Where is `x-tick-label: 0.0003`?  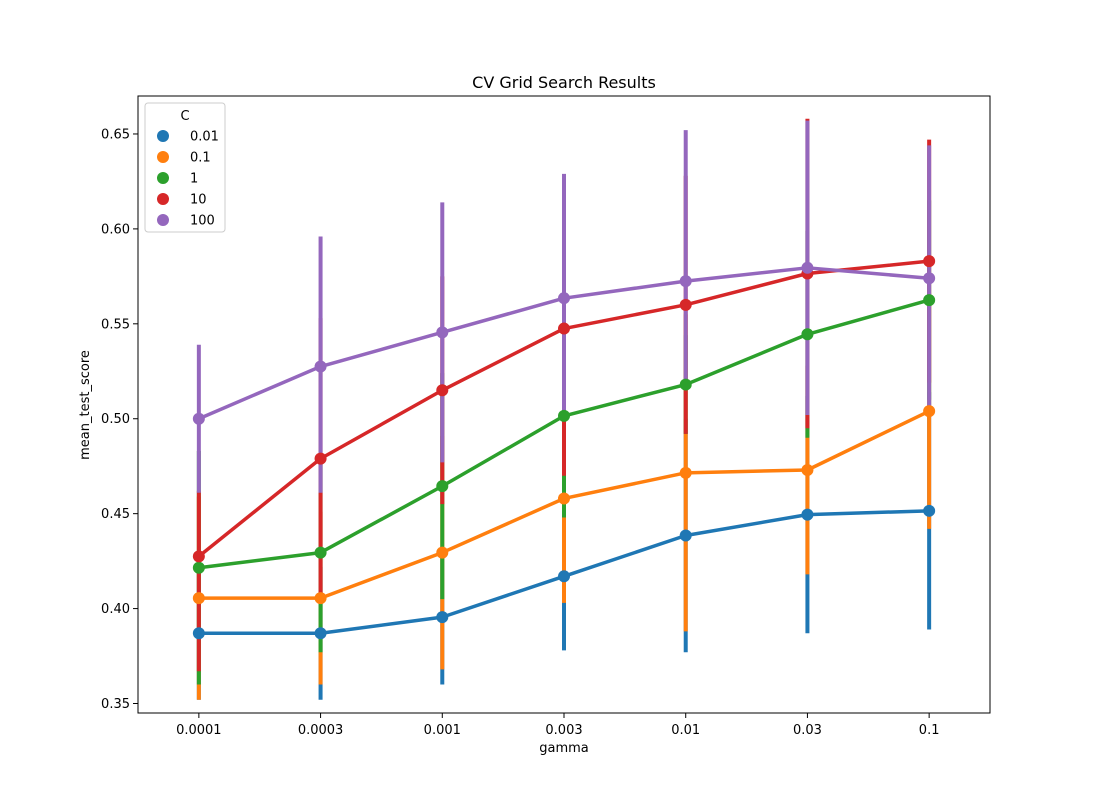
x-tick-label: 0.0003 is located at coordinates (321, 730).